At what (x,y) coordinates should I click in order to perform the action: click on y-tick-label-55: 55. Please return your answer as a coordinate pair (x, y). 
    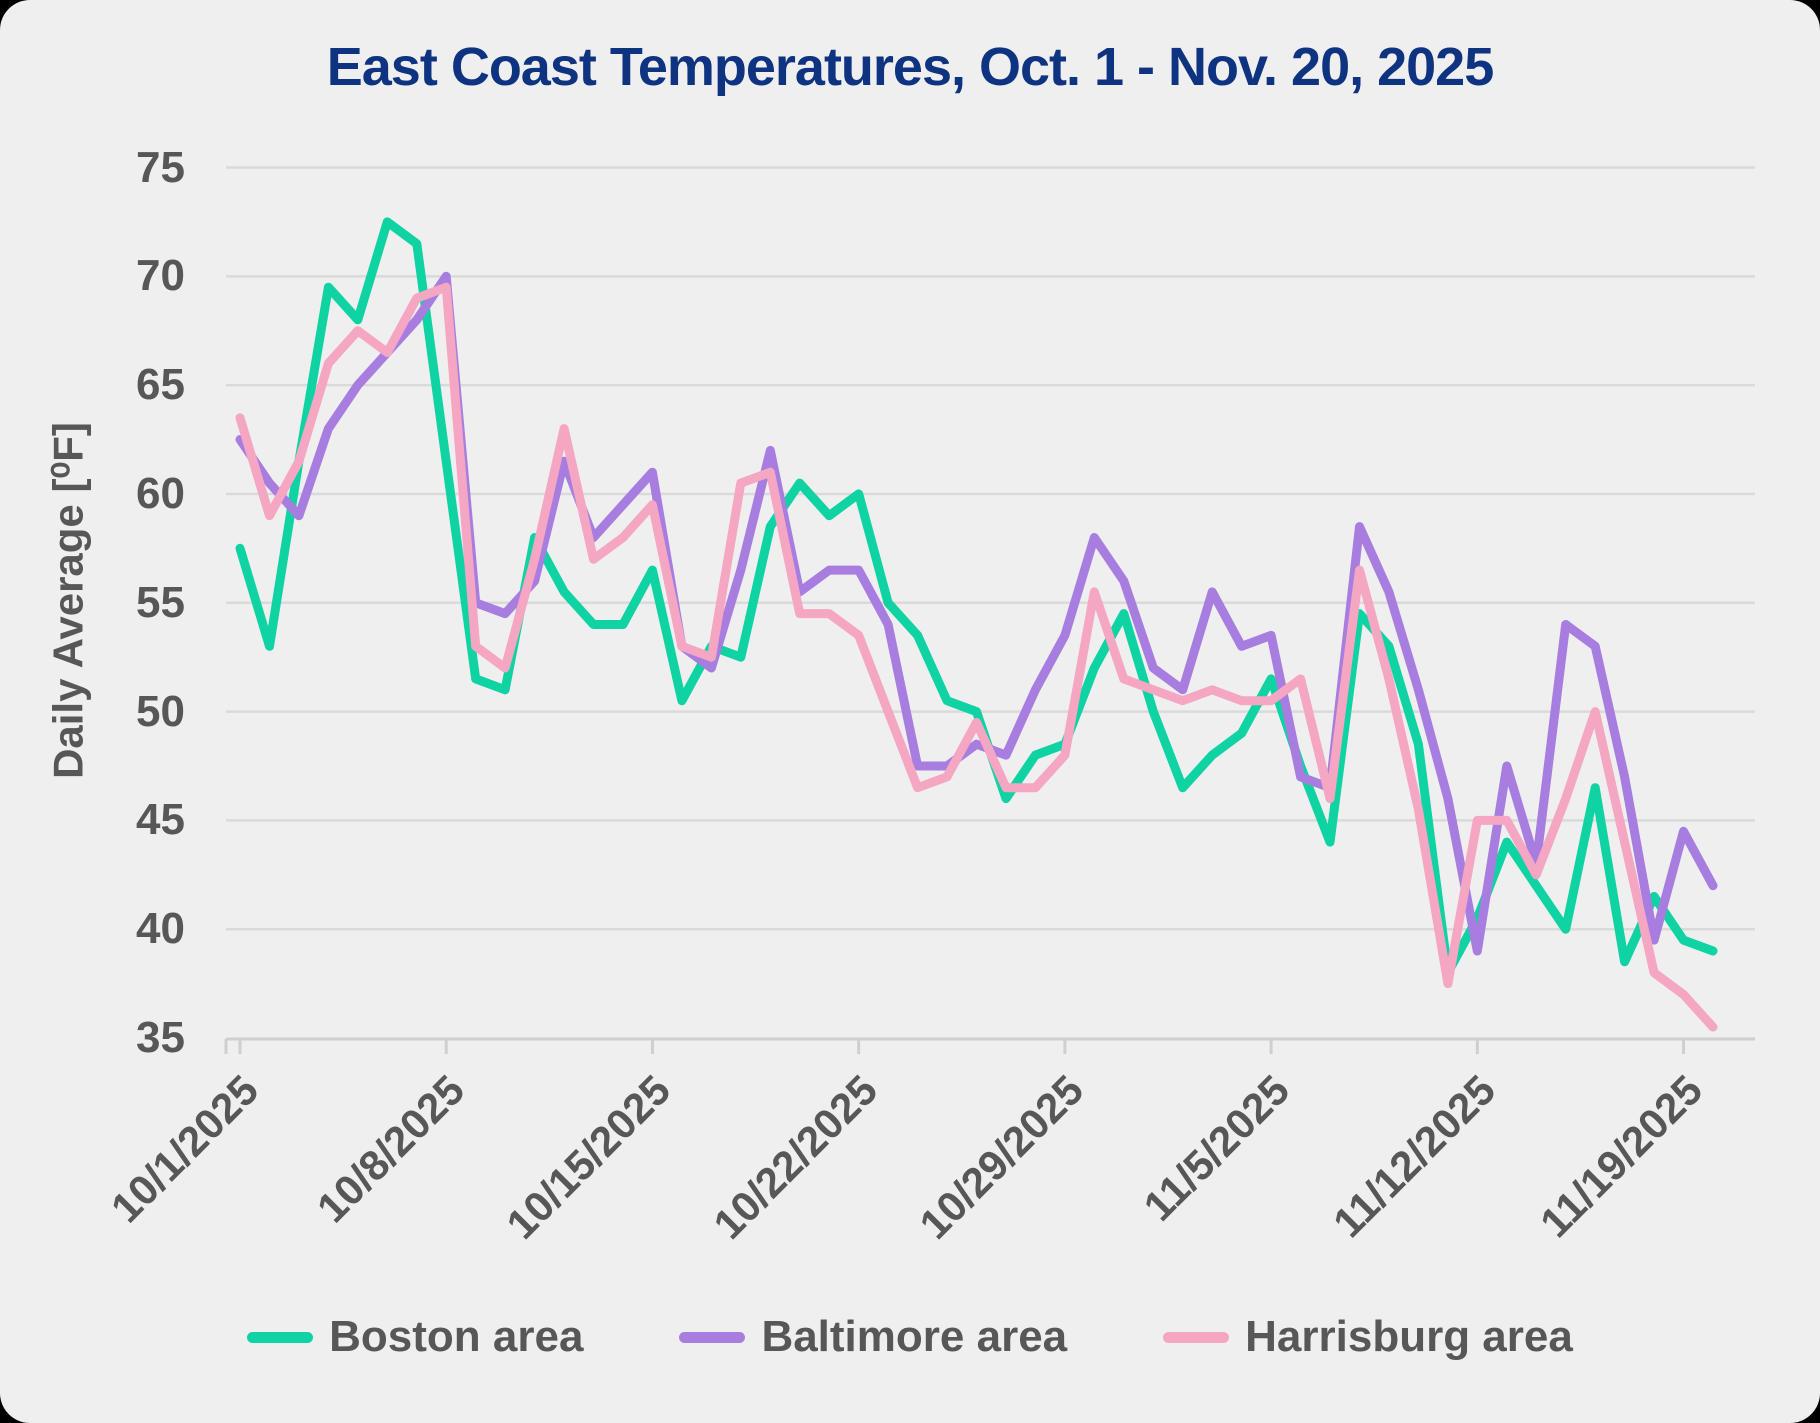
    Looking at the image, I should click on (160, 602).